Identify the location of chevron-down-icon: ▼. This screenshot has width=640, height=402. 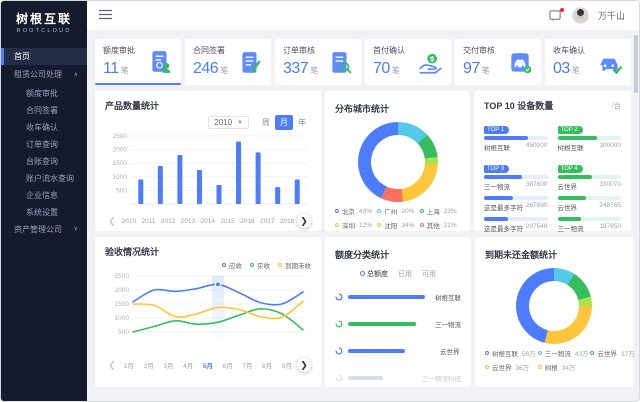
(240, 122).